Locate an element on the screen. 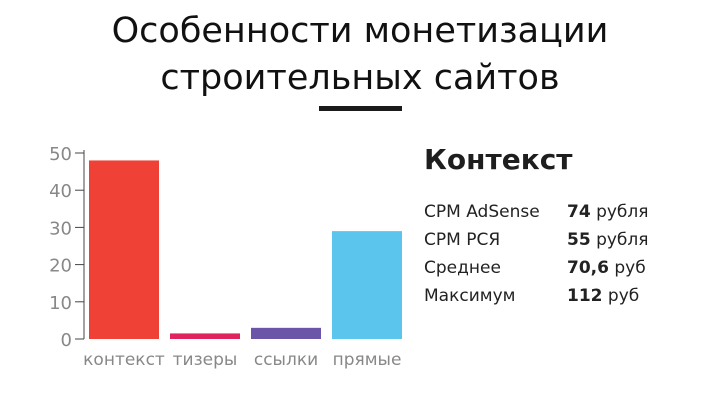  x-tick-label: контекст is located at coordinates (124, 360).